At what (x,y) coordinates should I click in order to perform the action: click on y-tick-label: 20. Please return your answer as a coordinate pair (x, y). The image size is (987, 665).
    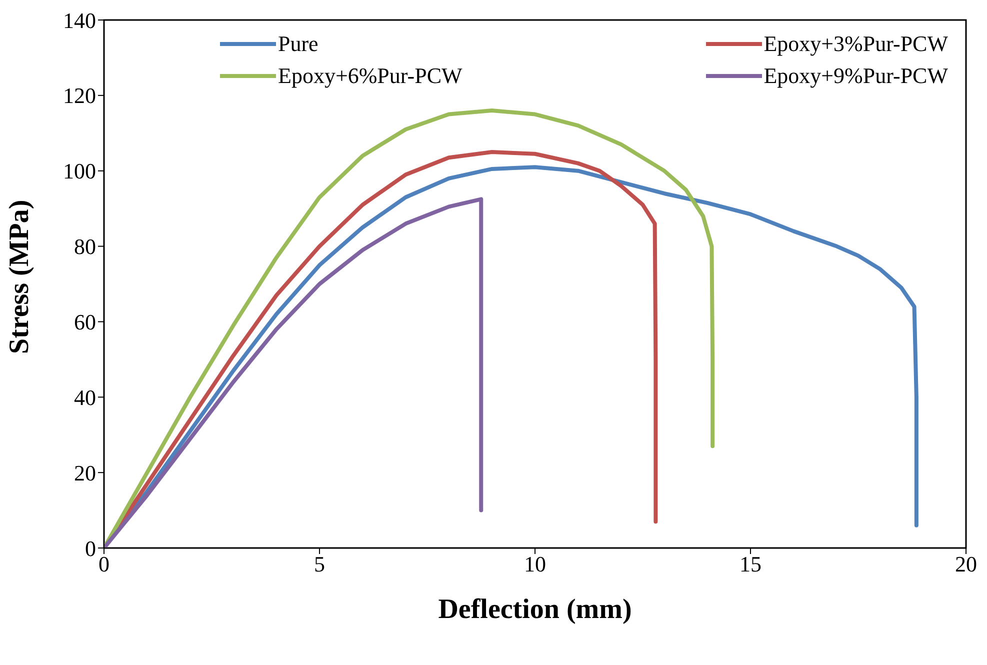
    Looking at the image, I should click on (85, 473).